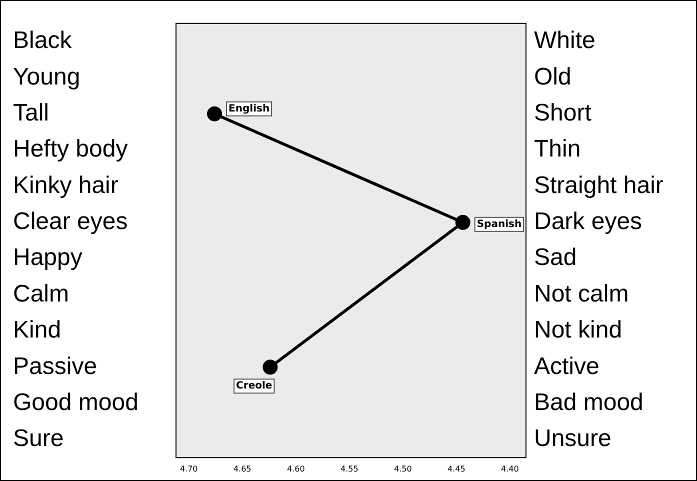  Describe the element at coordinates (295, 469) in the screenshot. I see `x-tick-label: 4.60` at that location.